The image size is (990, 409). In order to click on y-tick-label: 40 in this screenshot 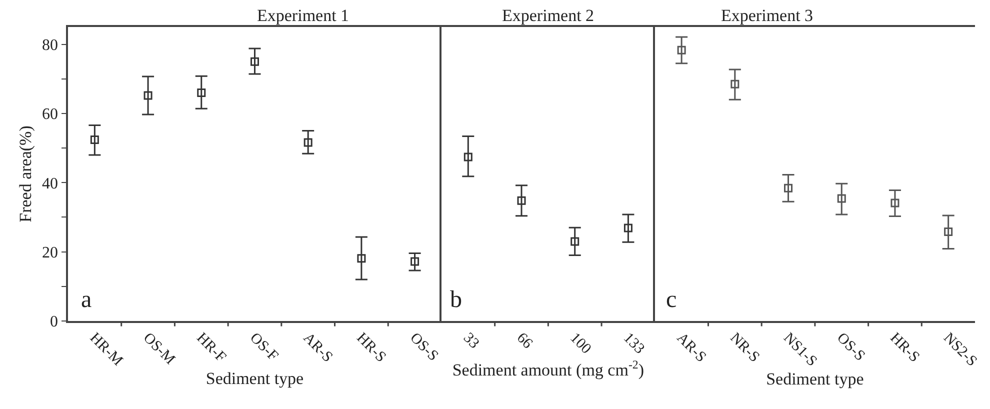, I will do `click(50, 183)`.